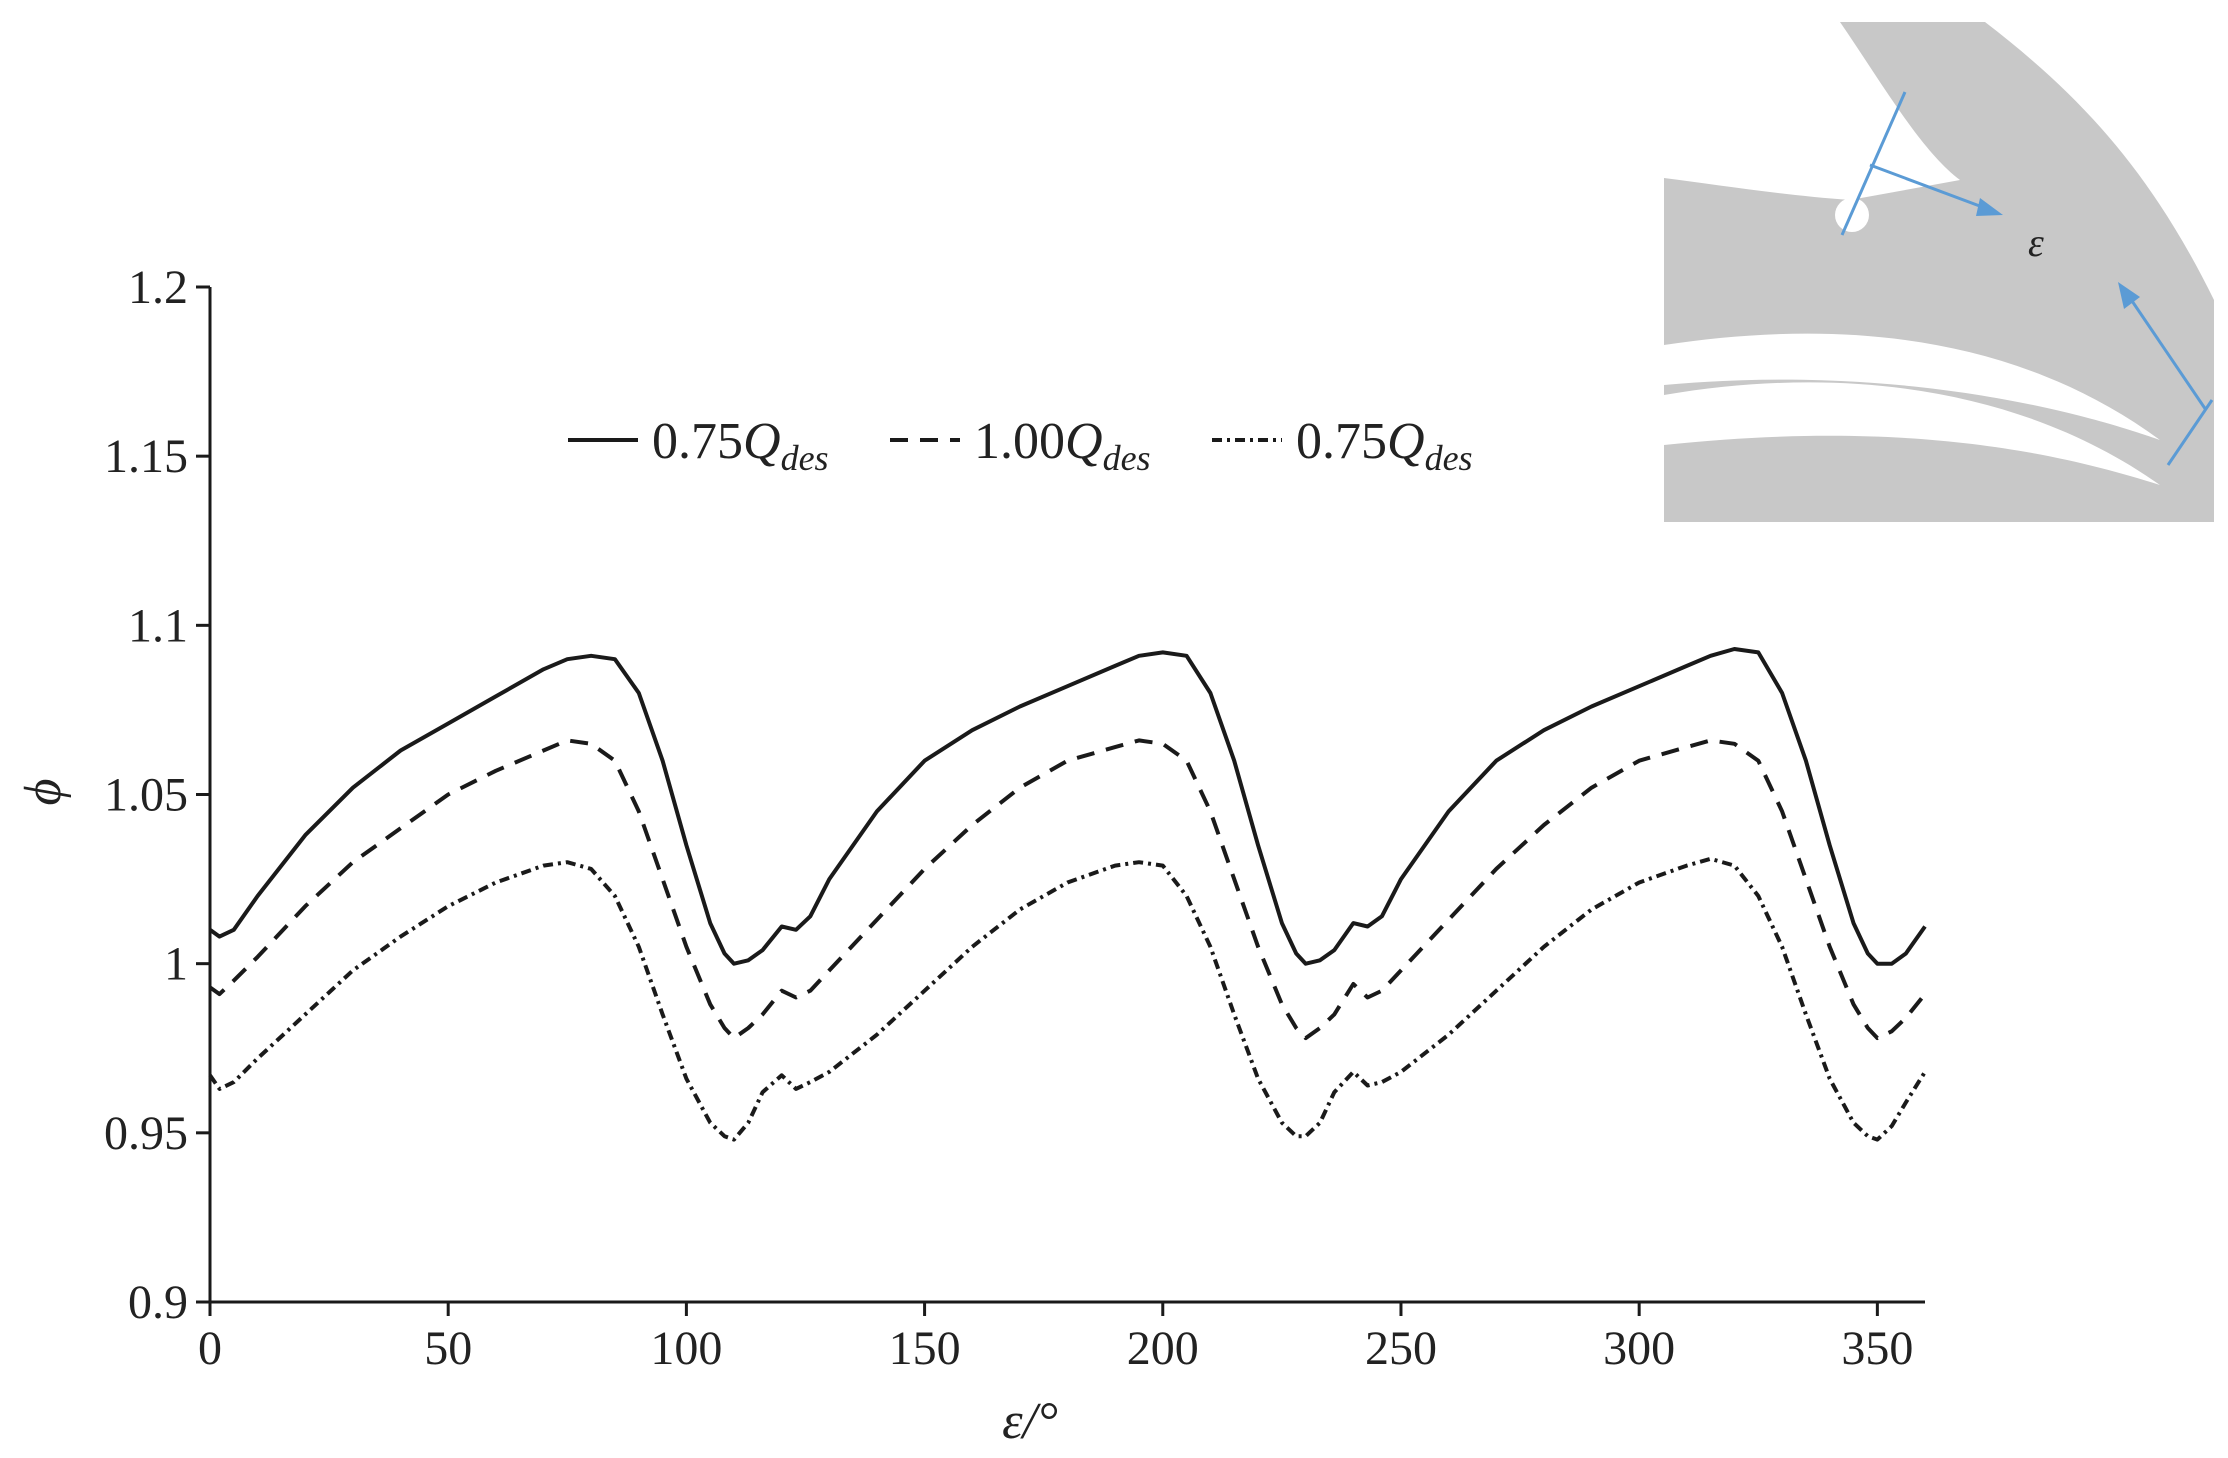 This screenshot has height=1458, width=2228. What do you see at coordinates (1912, 433) in the screenshot?
I see `inset-lower-gap` at bounding box center [1912, 433].